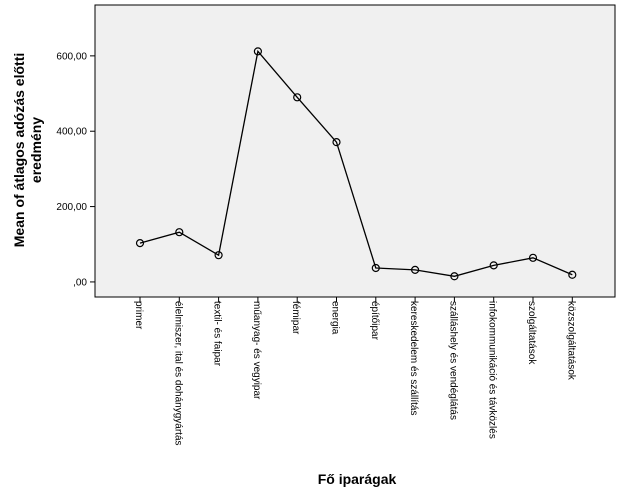 This screenshot has width=626, height=501. I want to click on x-tick-label: építőipar, so click(374, 321).